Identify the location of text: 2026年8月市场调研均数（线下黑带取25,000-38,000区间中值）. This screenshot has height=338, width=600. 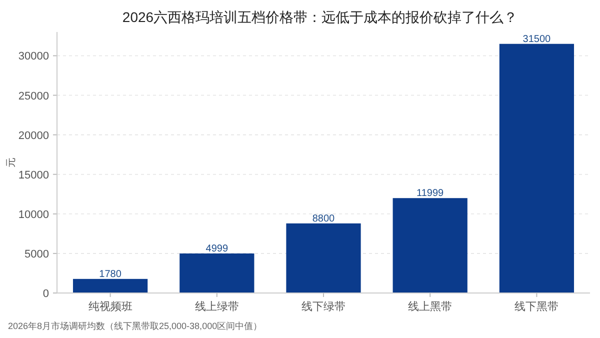
(135, 326).